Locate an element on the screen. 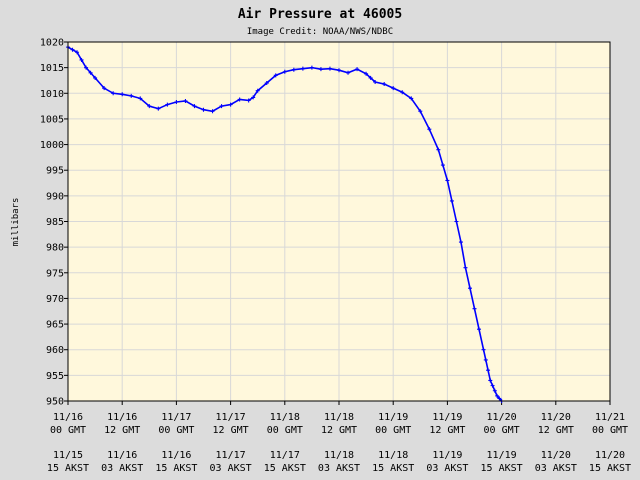 This screenshot has width=640, height=480. x-tick-akst-date: 11/16 is located at coordinates (176, 455).